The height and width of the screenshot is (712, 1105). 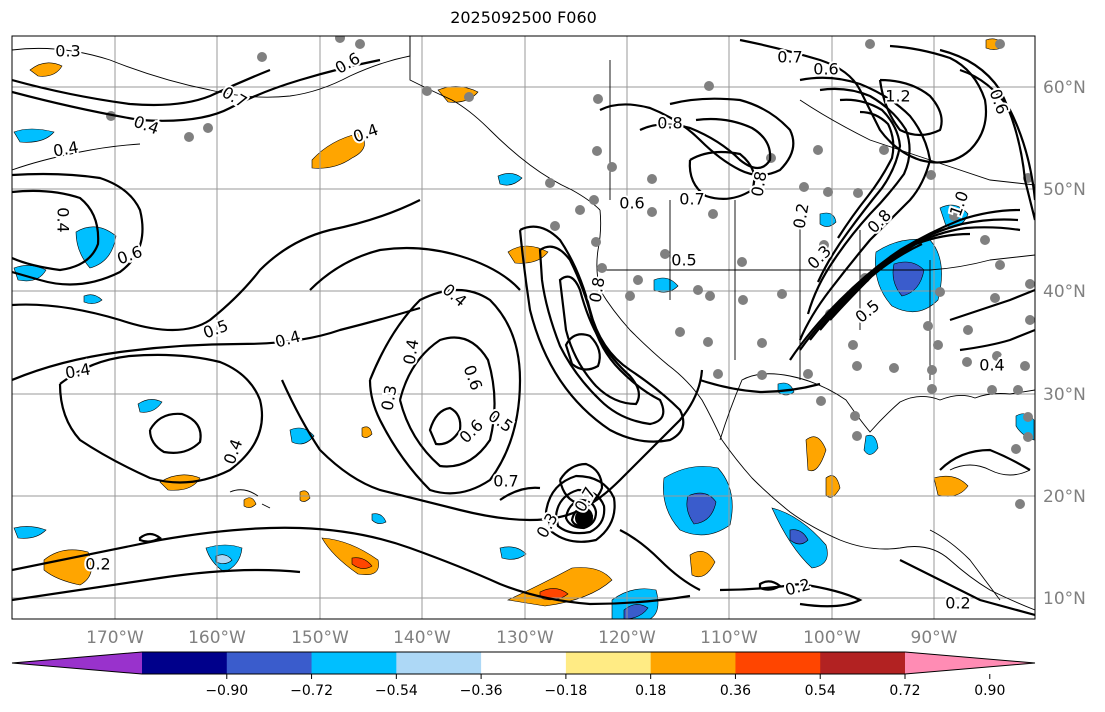 I want to click on colorbar-tick-label: −0.72, so click(x=311, y=691).